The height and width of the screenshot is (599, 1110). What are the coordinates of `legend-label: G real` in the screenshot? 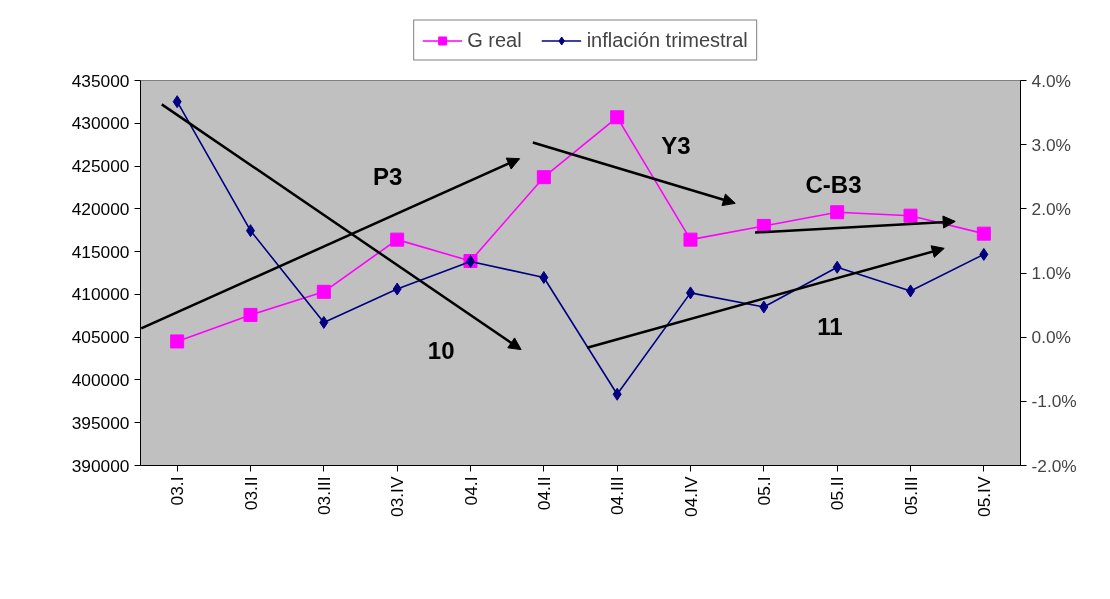 It's located at (494, 40).